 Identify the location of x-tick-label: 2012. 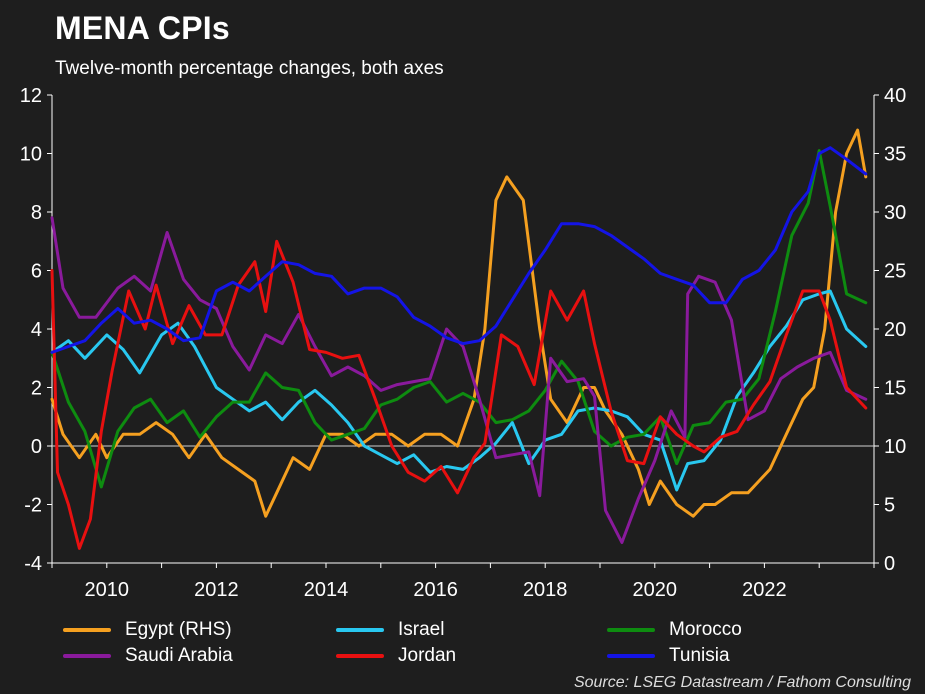
(216, 590).